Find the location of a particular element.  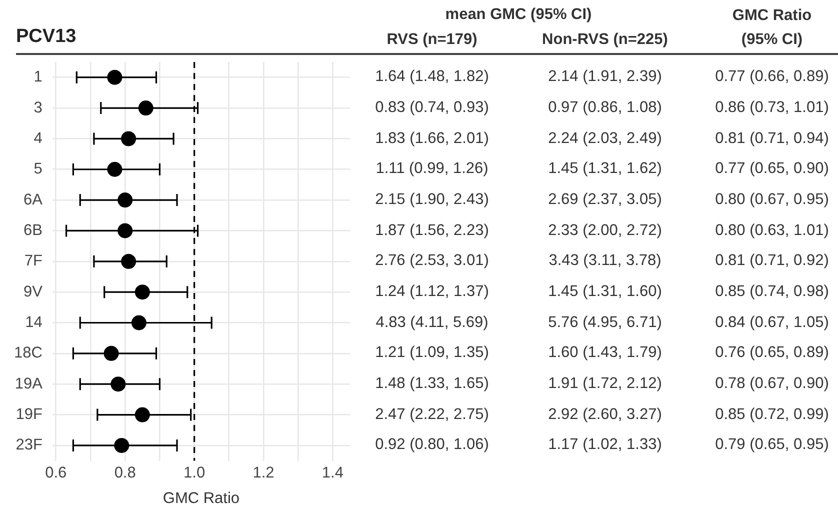

y-tick-label: 4 is located at coordinates (38, 138).